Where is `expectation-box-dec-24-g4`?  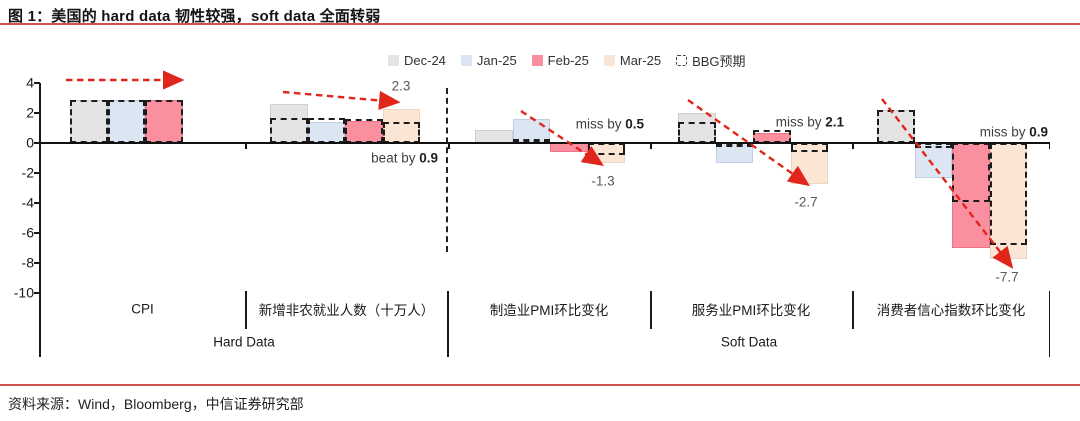
expectation-box-dec-24-g4 is located at coordinates (896, 126).